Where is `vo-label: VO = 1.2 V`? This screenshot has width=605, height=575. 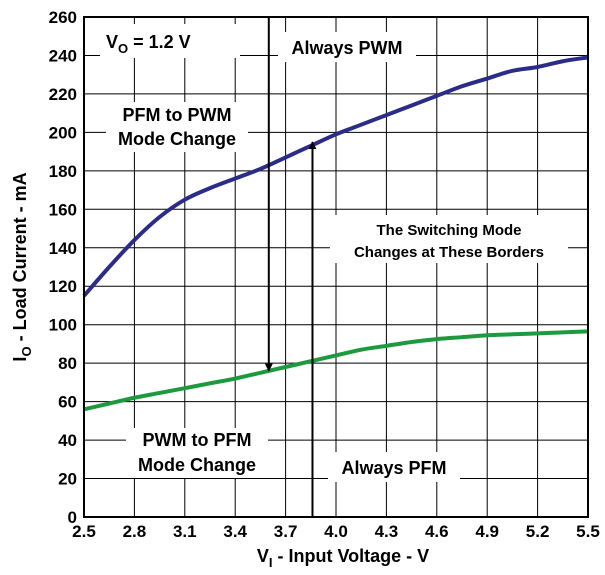 vo-label: VO = 1.2 V is located at coordinates (148, 44).